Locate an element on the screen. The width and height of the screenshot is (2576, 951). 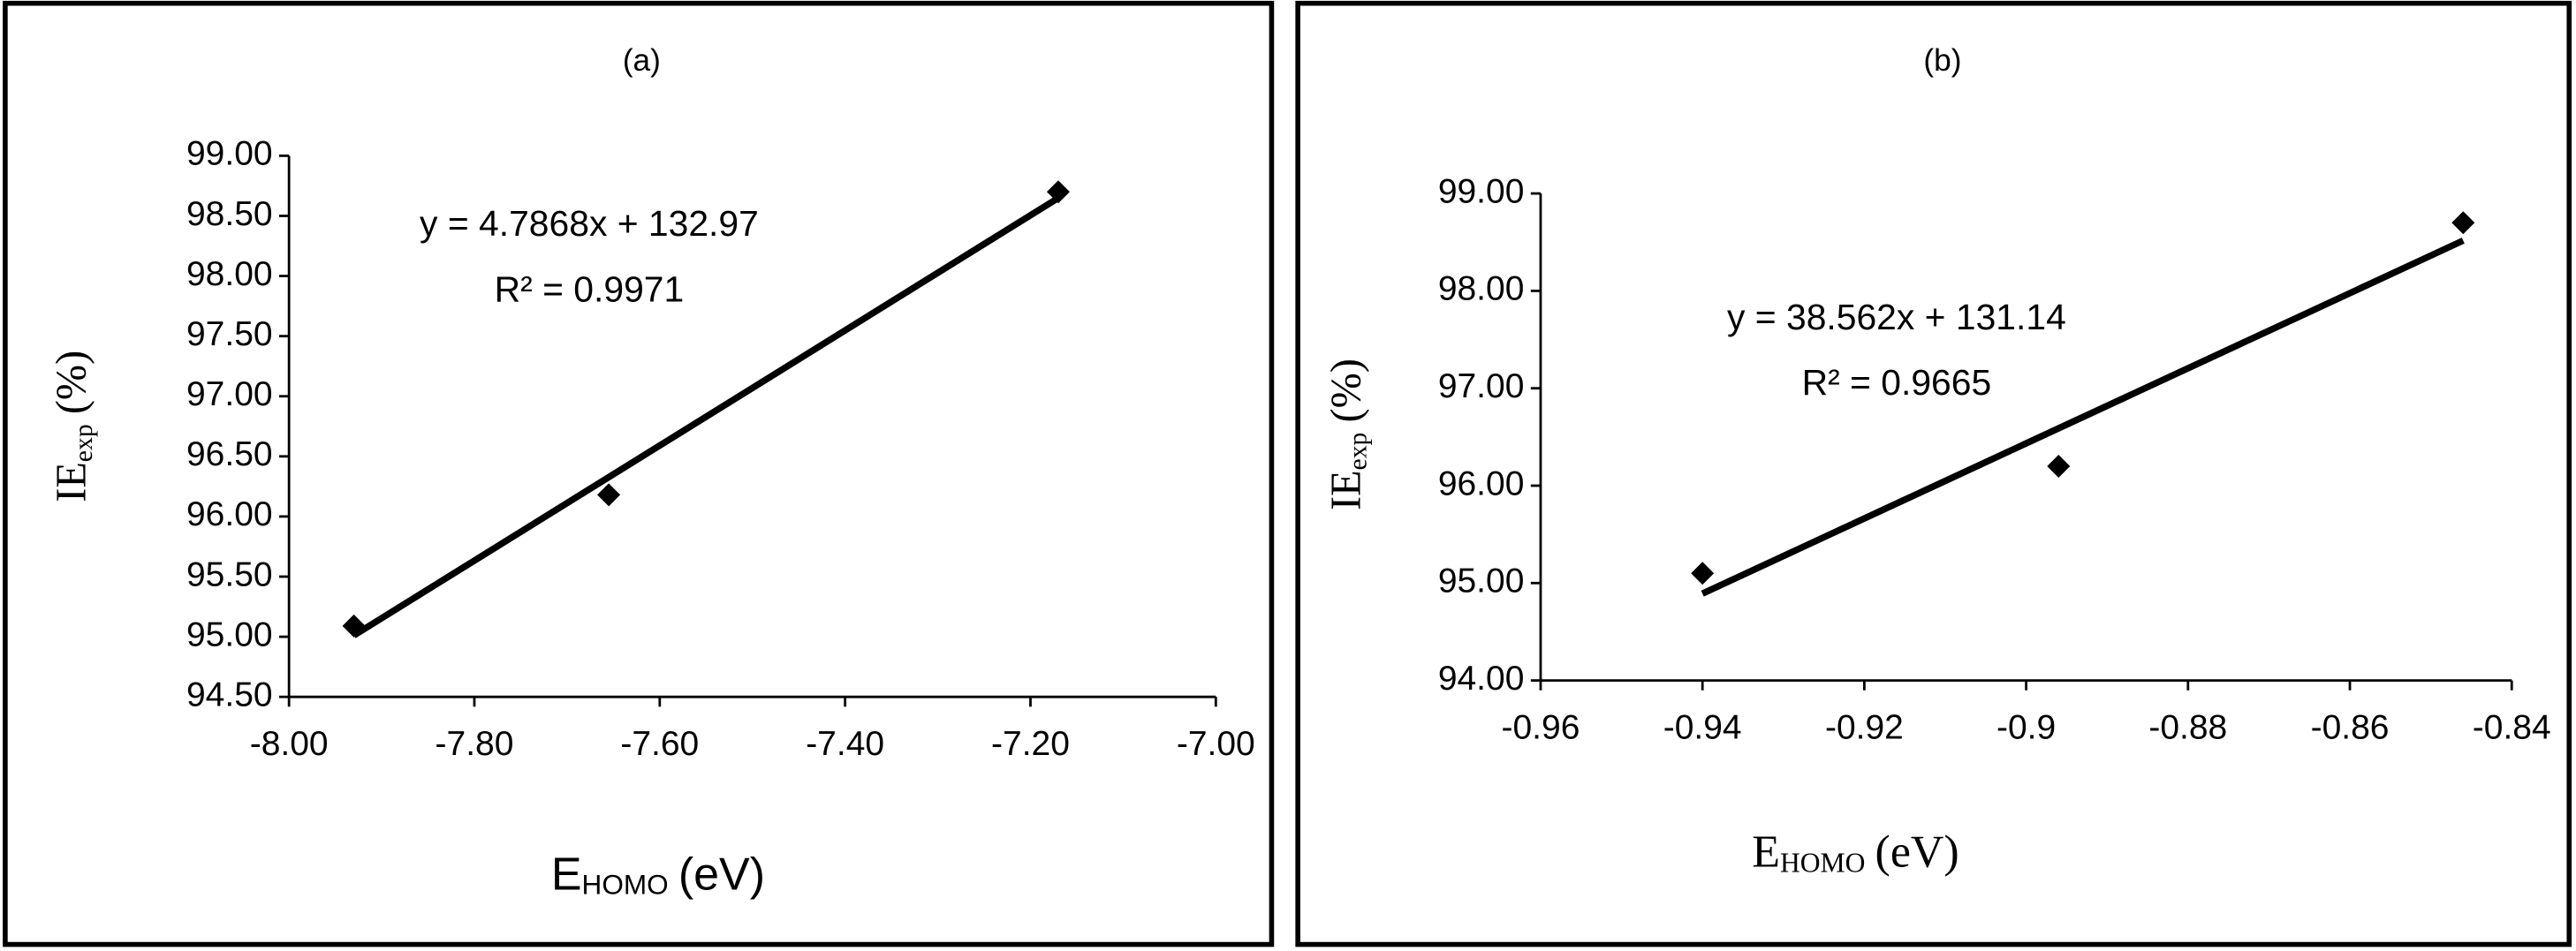
x-tick-label: -0.88 is located at coordinates (2188, 728).